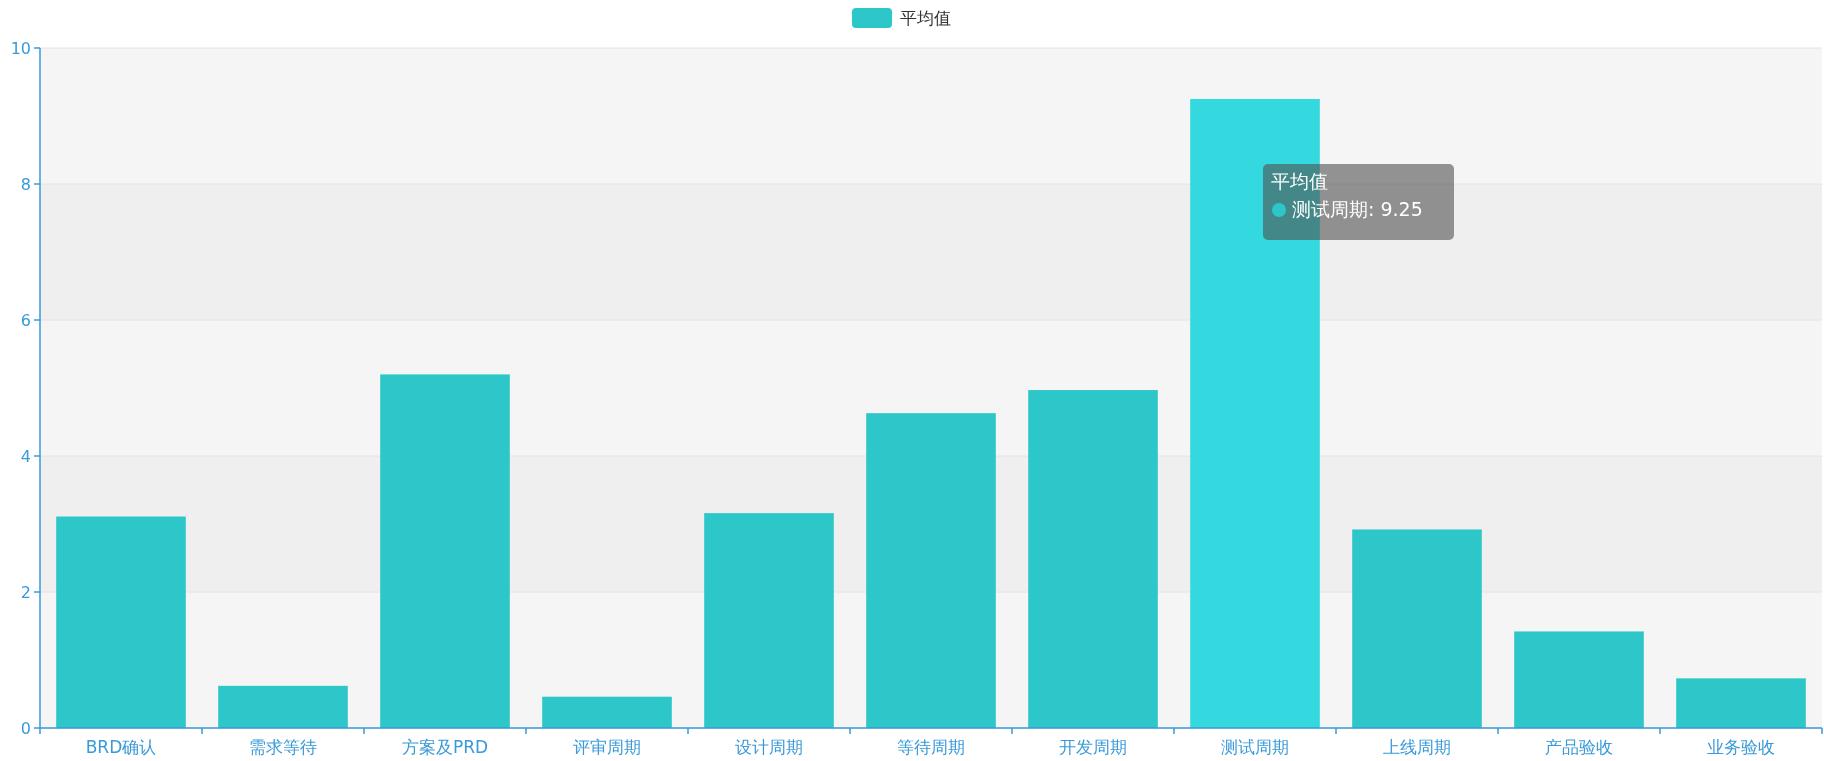 The width and height of the screenshot is (1824, 761). Describe the element at coordinates (1741, 747) in the screenshot. I see `x-tick-label: 业务验收` at that location.